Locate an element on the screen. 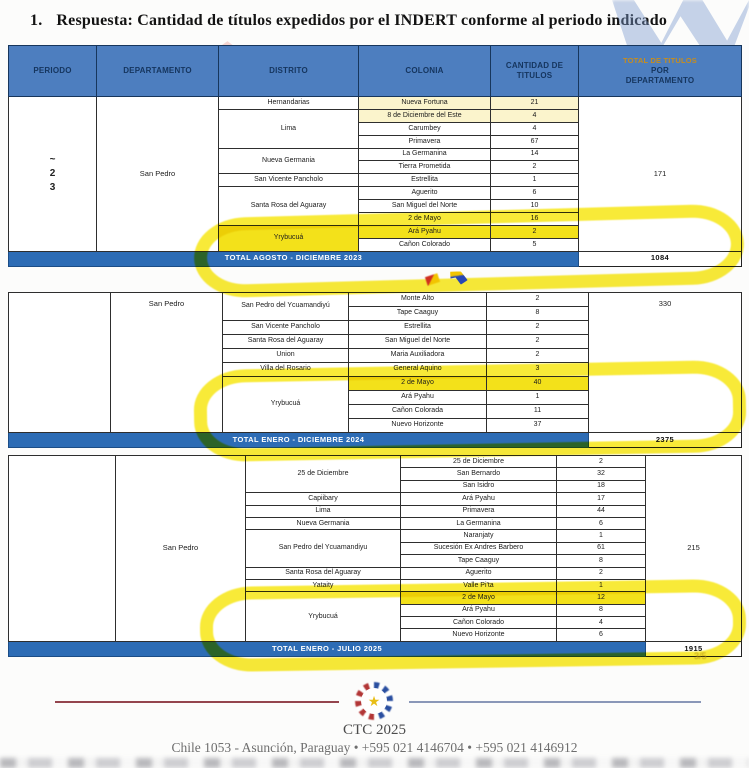 Image resolution: width=749 pixels, height=768 pixels. cantidad-cell: 21 is located at coordinates (534, 103).